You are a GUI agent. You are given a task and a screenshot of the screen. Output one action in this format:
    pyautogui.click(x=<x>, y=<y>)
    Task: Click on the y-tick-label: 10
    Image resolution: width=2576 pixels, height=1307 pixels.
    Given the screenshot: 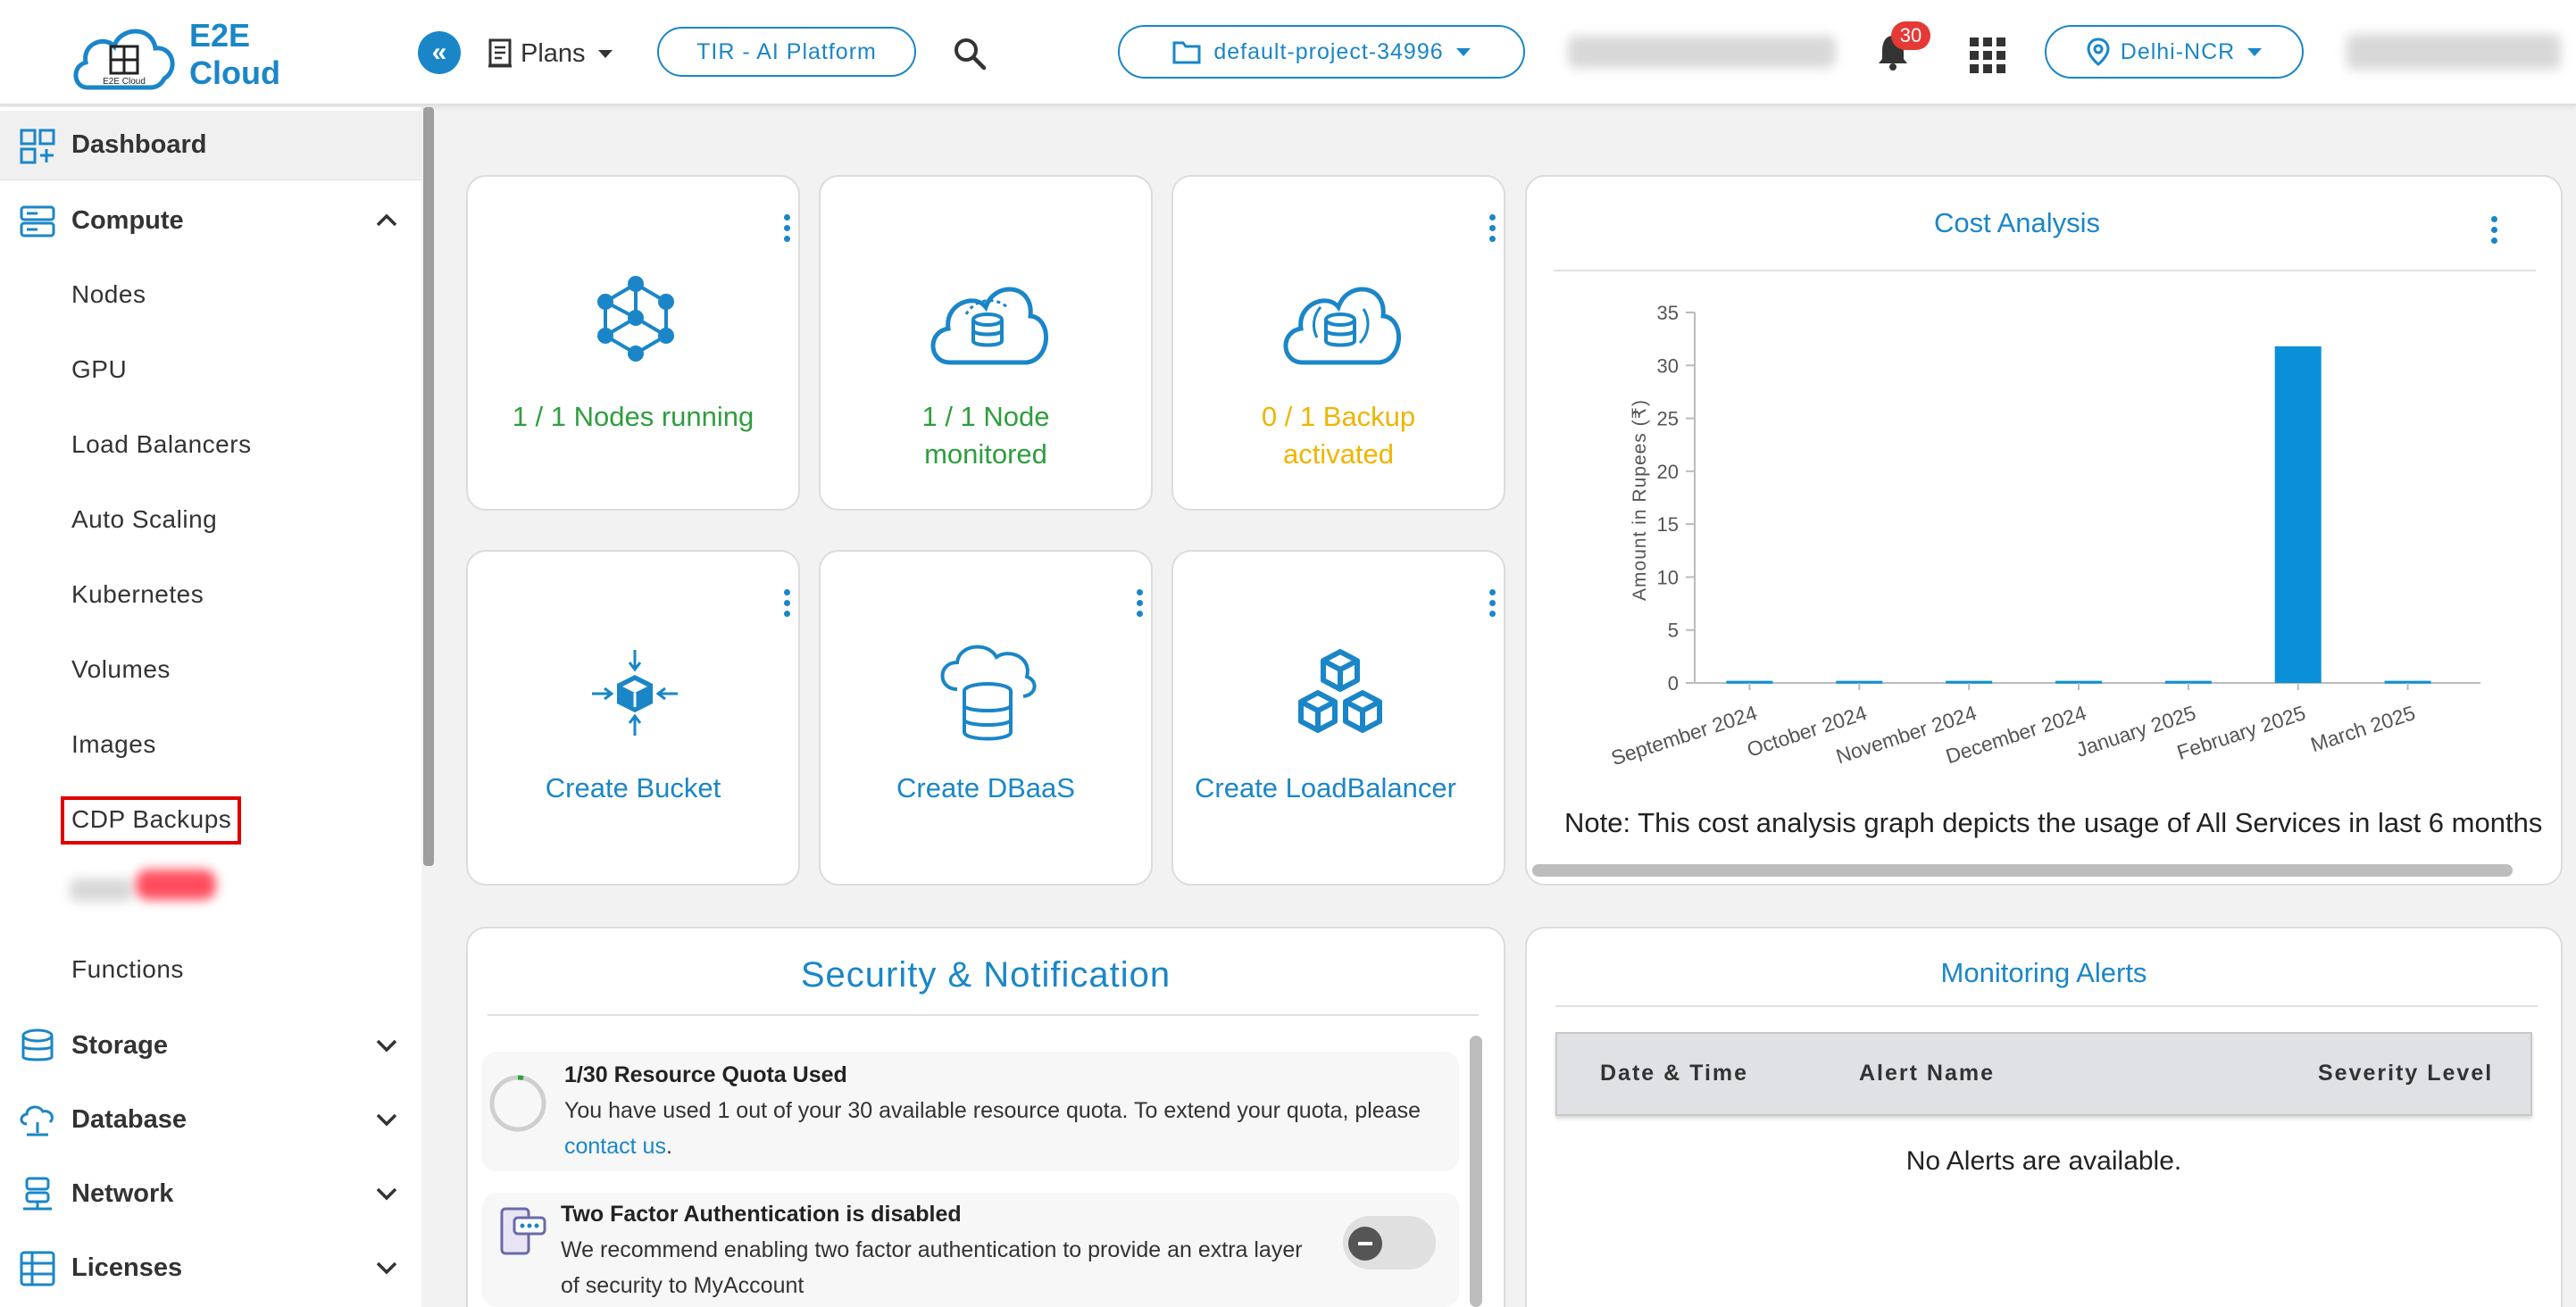 What is the action you would take?
    pyautogui.click(x=1668, y=577)
    